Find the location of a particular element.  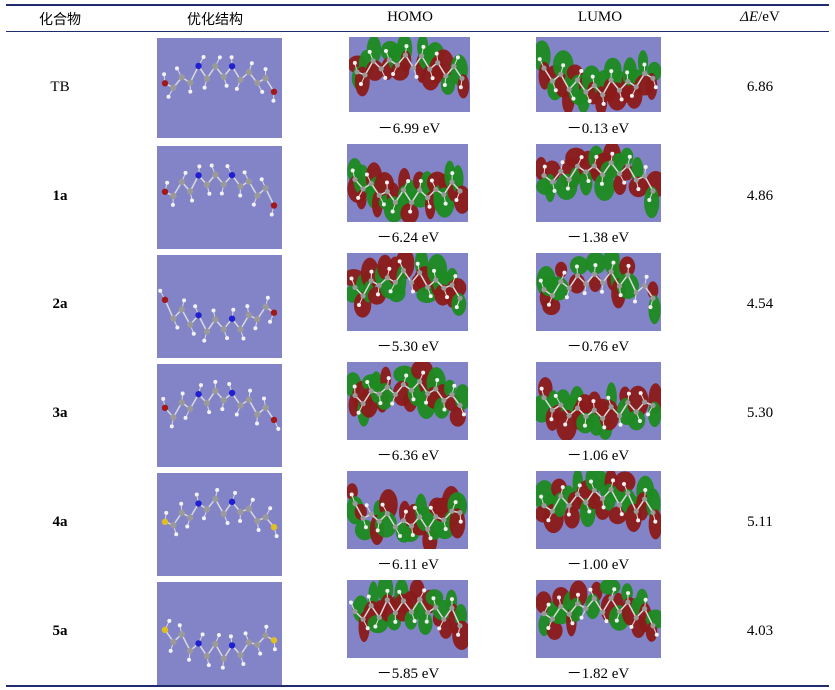

gap-symbol: ΔE is located at coordinates (749, 17).